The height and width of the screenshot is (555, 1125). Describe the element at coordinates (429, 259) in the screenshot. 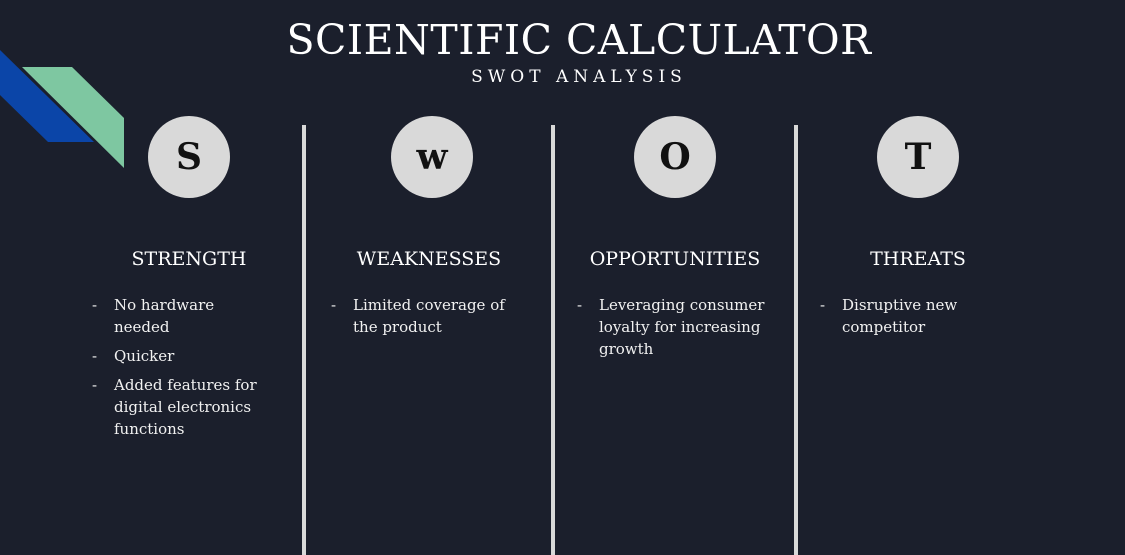

I see `heading-weaknesses: WEAKNESSES` at that location.